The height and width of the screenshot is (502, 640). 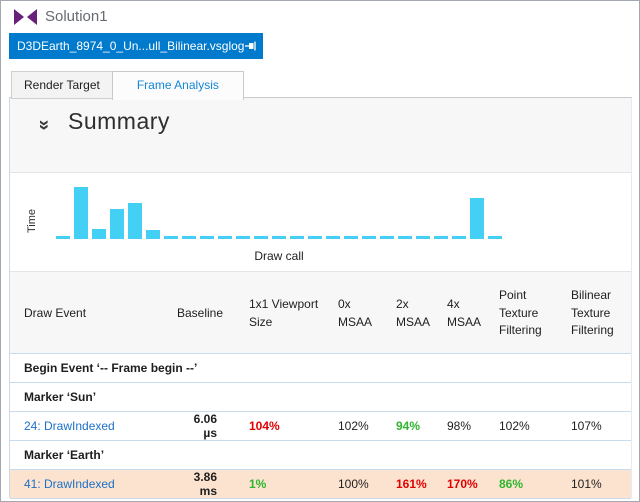 I want to click on column-header: 1x1 Viewport Size, so click(x=284, y=313).